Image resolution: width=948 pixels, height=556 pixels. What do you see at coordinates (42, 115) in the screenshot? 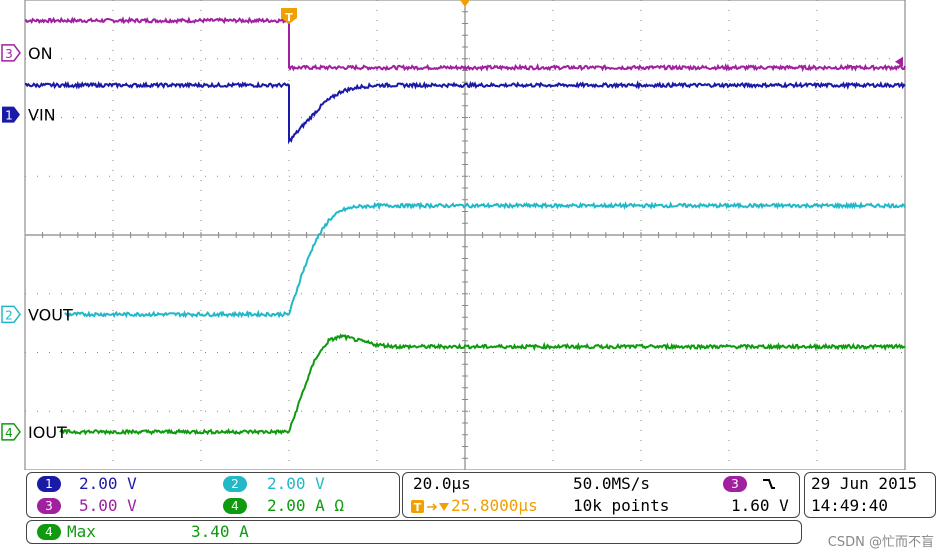
I see `channel-label-vin: VIN` at bounding box center [42, 115].